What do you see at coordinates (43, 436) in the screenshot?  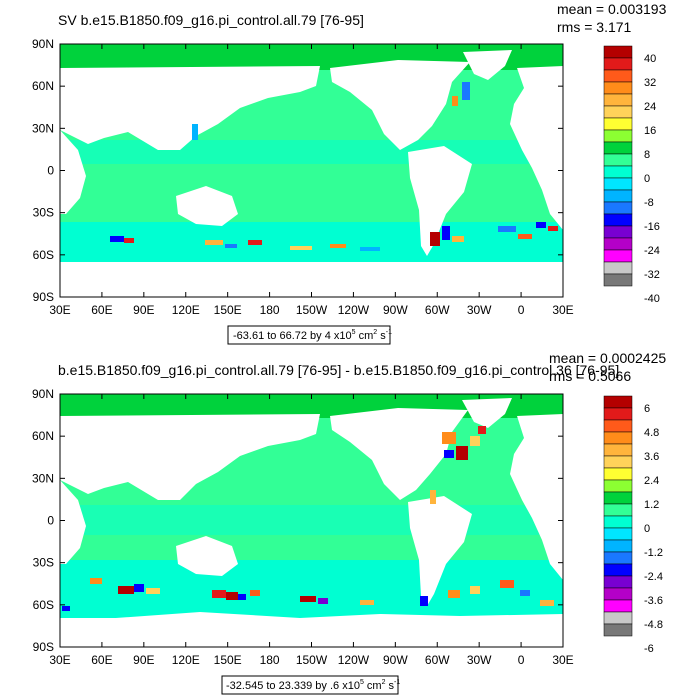 I see `y-tick-label: 60N` at bounding box center [43, 436].